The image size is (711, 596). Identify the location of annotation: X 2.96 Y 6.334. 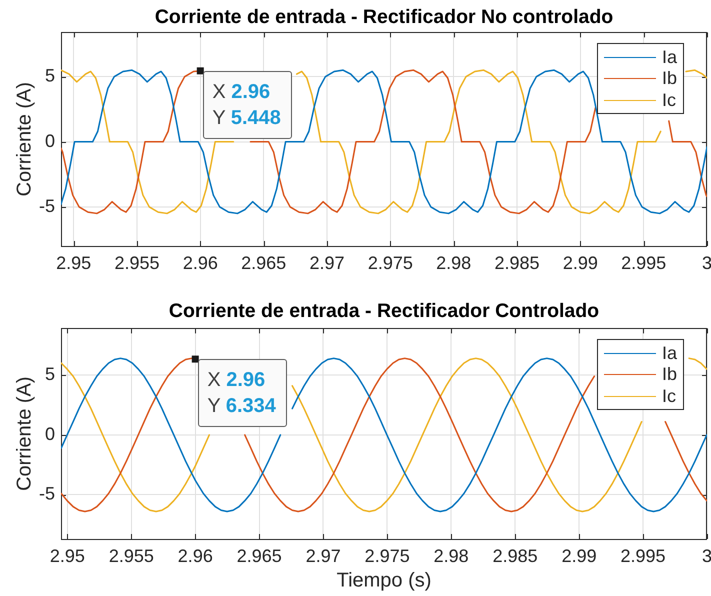
(241, 393).